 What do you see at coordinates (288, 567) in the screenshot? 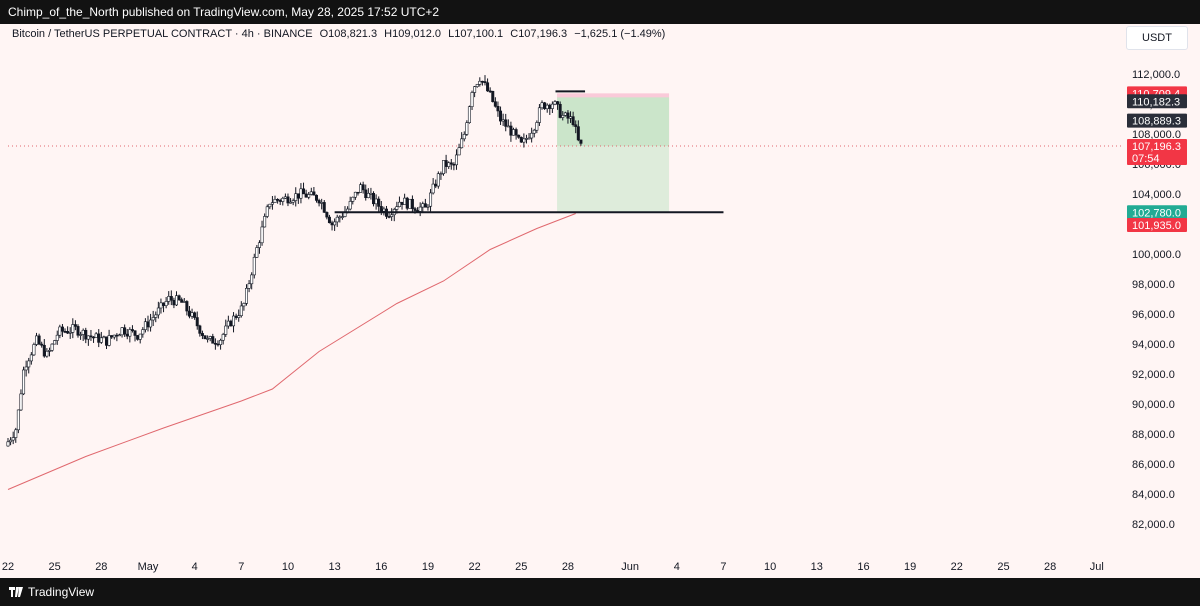
I see `x-tick-label: 10` at bounding box center [288, 567].